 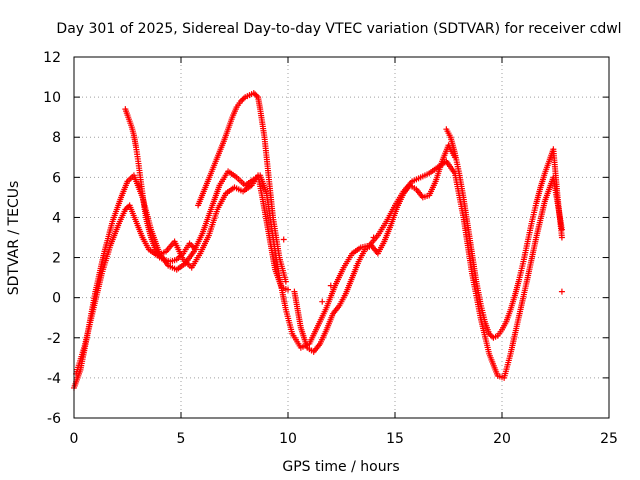 I want to click on y-tick-label: 0, so click(x=56, y=299).